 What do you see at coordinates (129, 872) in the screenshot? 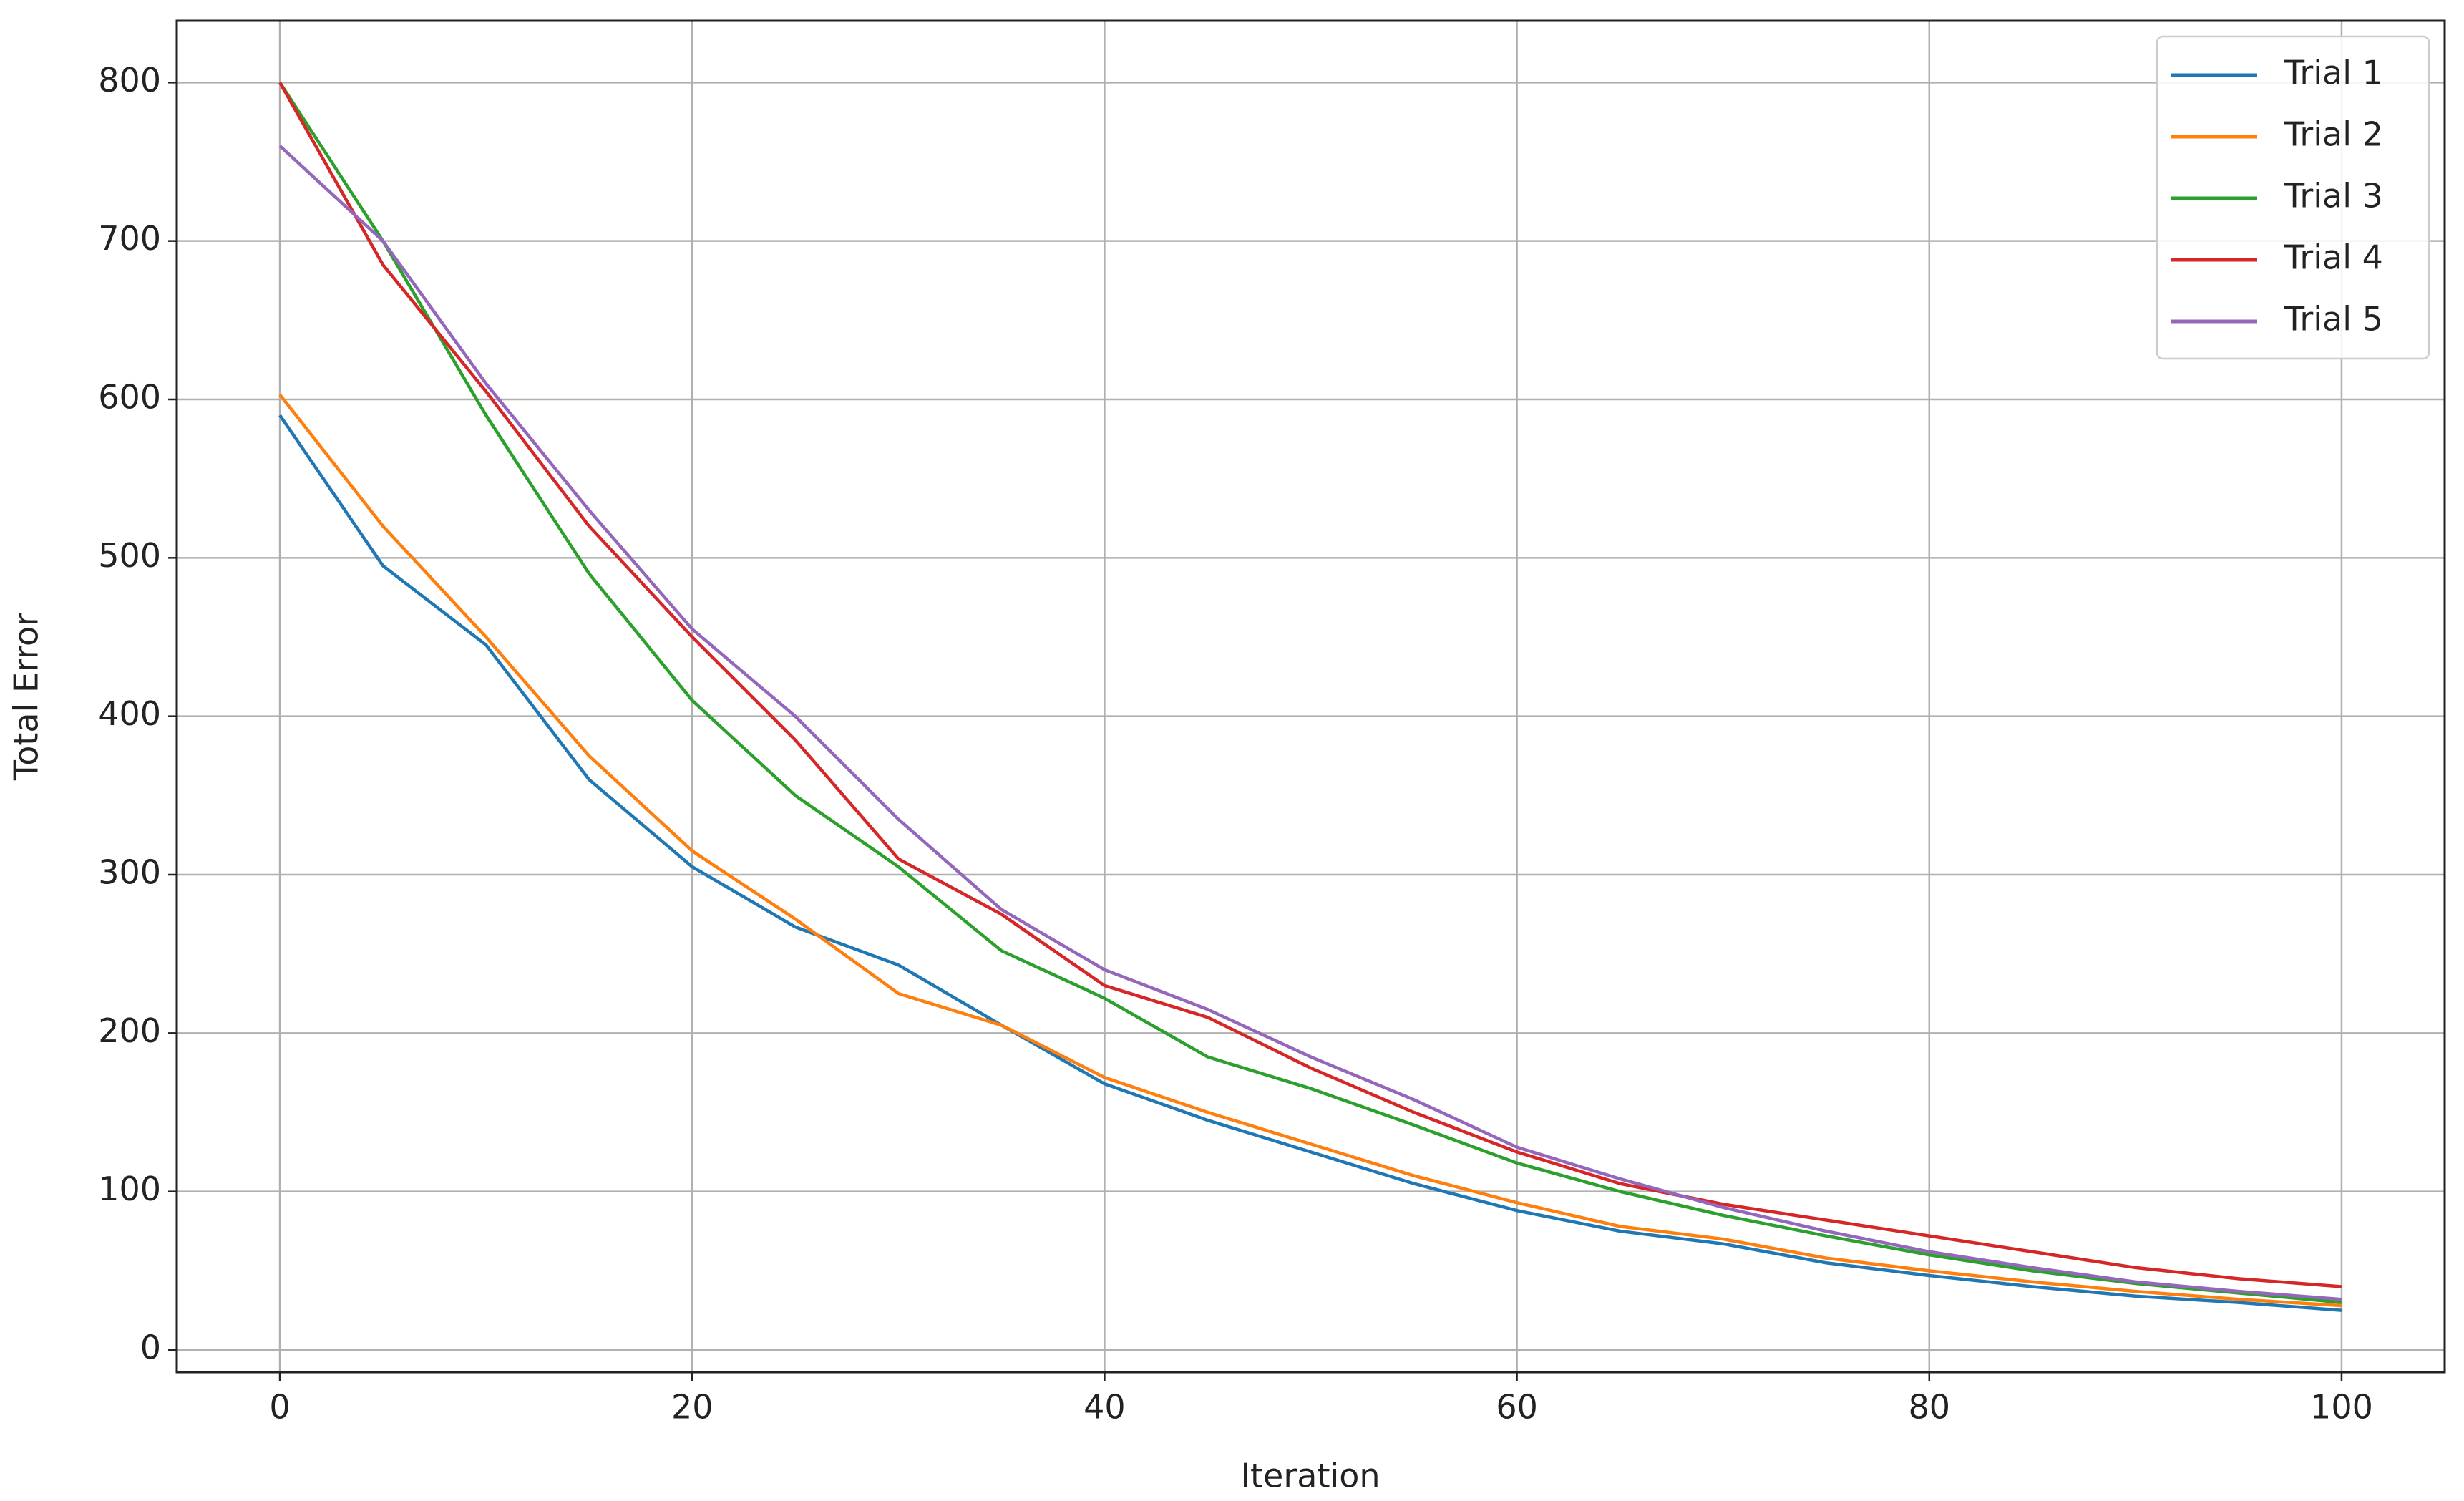
I see `y-tick-label: 300` at bounding box center [129, 872].